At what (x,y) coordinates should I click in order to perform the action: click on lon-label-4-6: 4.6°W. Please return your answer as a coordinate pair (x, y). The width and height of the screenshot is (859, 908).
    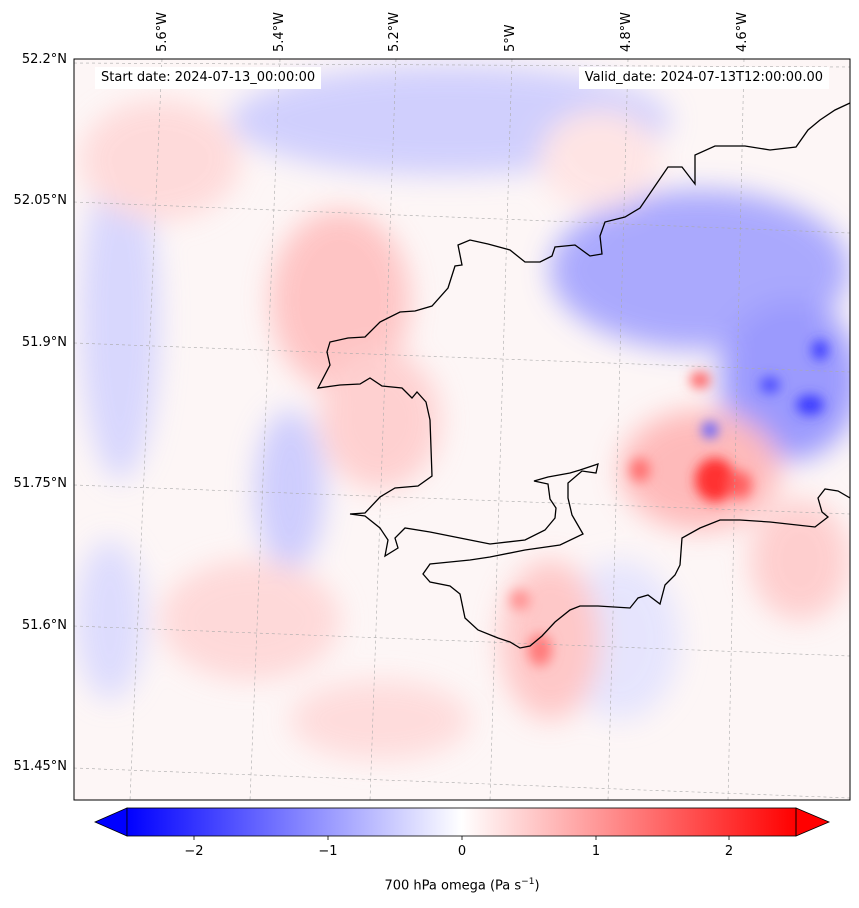
    Looking at the image, I should click on (742, 31).